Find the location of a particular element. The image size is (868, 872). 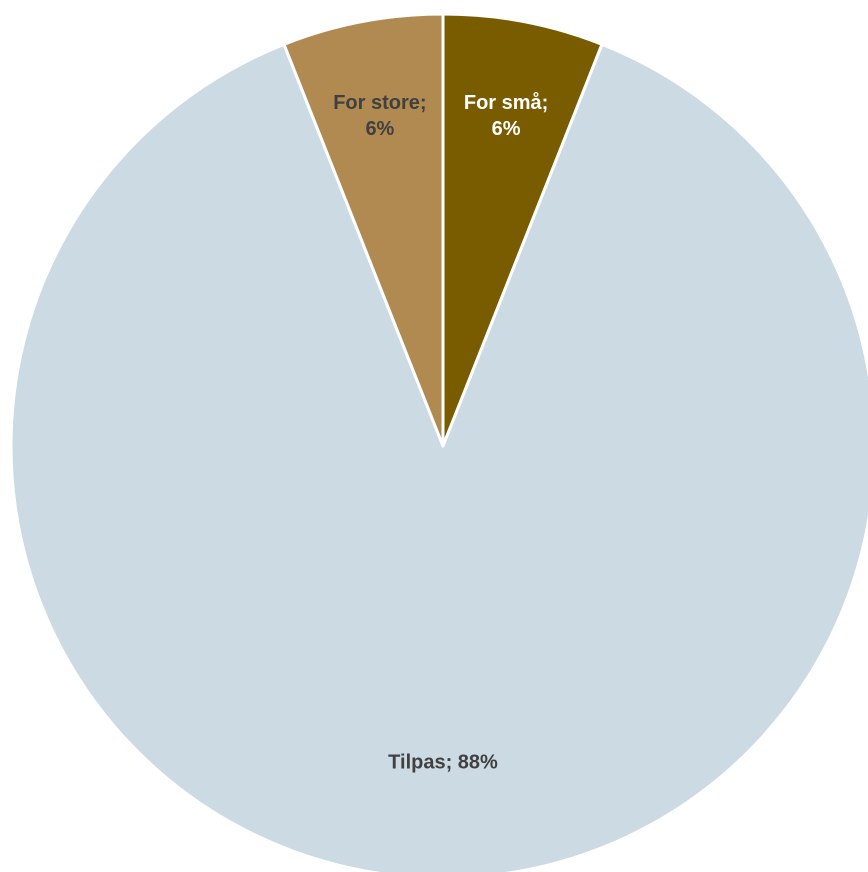

data-label-line: Tilpas; 88% is located at coordinates (443, 762).